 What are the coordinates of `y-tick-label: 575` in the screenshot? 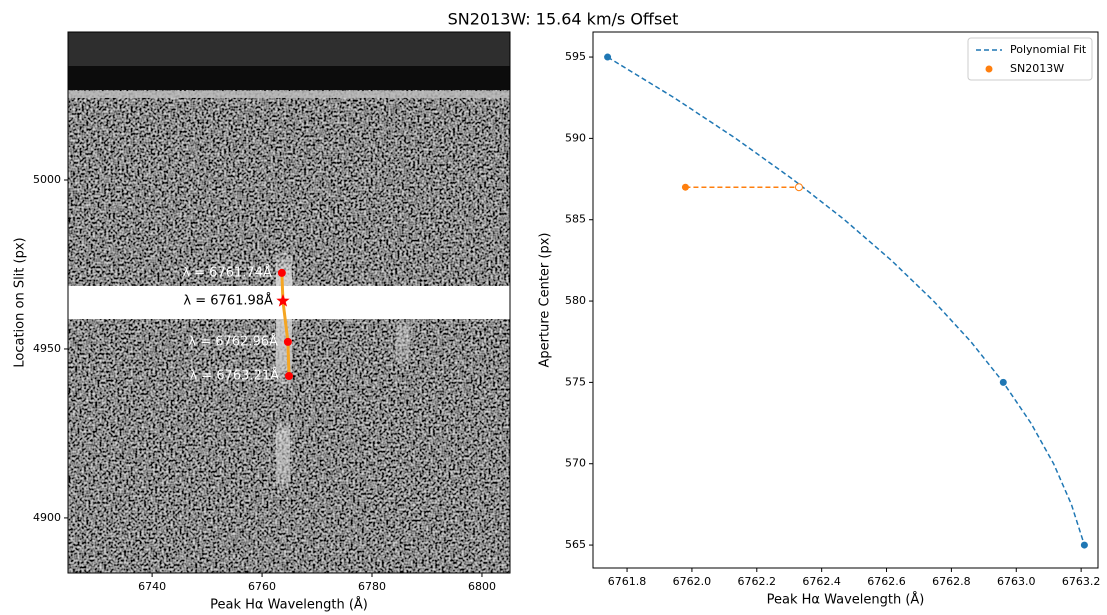 It's located at (575, 381).